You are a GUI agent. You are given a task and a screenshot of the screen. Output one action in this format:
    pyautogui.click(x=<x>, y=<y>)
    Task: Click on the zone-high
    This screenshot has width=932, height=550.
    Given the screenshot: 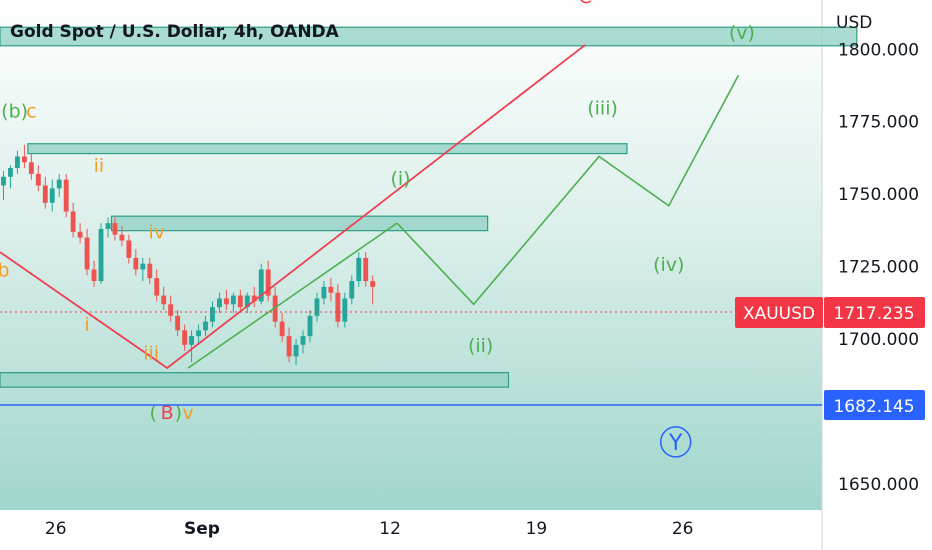 What is the action you would take?
    pyautogui.click(x=327, y=149)
    